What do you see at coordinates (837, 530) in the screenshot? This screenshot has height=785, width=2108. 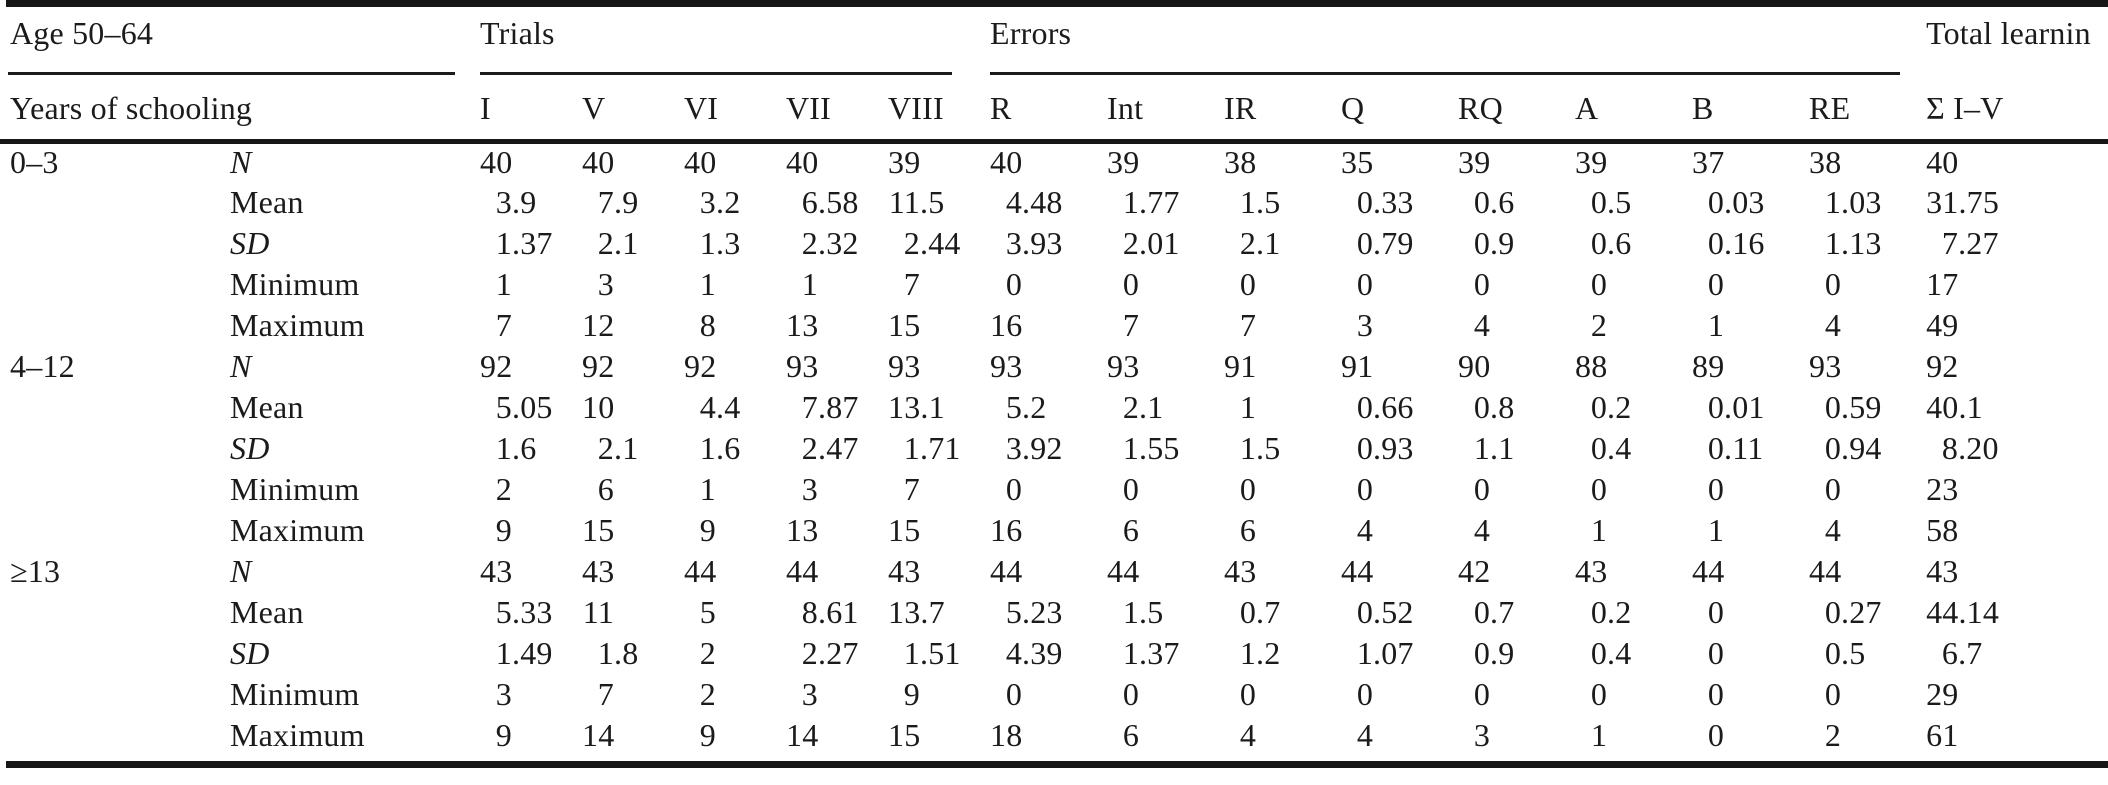 I see `value-cell: 13` at bounding box center [837, 530].